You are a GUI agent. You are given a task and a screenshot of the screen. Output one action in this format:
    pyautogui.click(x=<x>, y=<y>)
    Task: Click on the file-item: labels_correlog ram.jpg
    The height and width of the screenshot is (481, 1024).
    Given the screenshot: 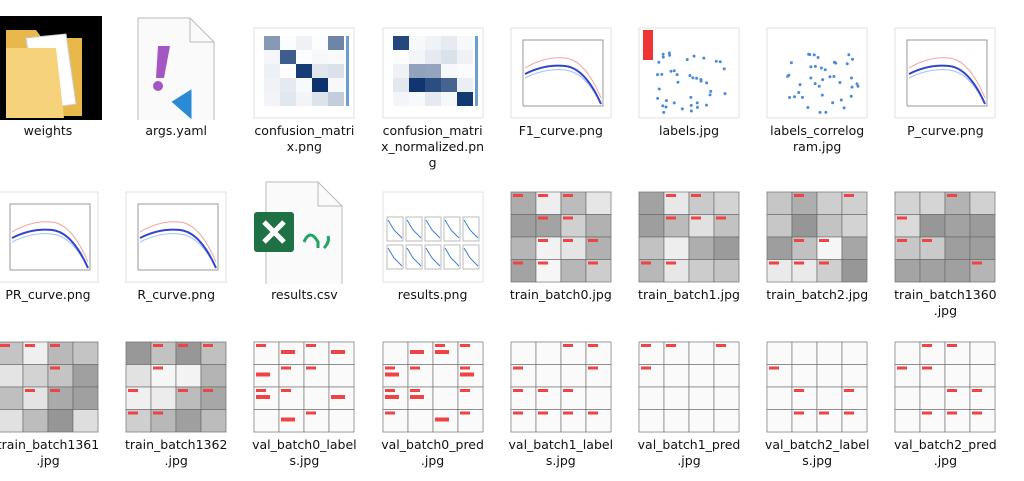 What is the action you would take?
    pyautogui.click(x=817, y=81)
    